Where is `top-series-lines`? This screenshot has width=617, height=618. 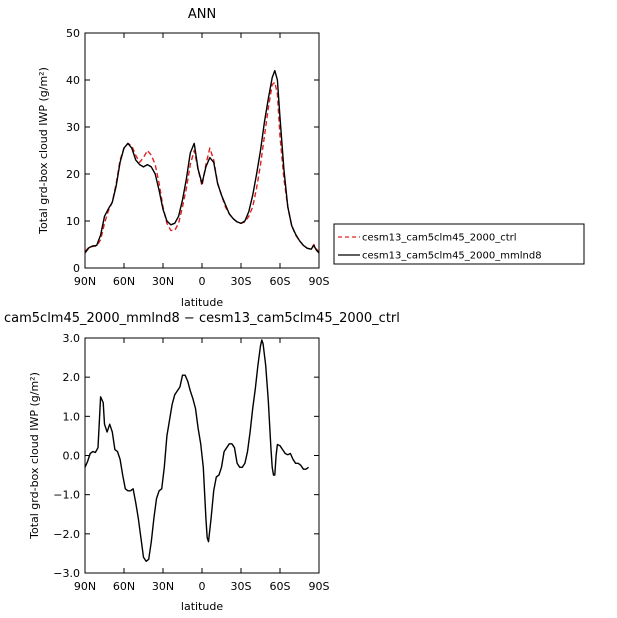
top-series-lines is located at coordinates (202, 161).